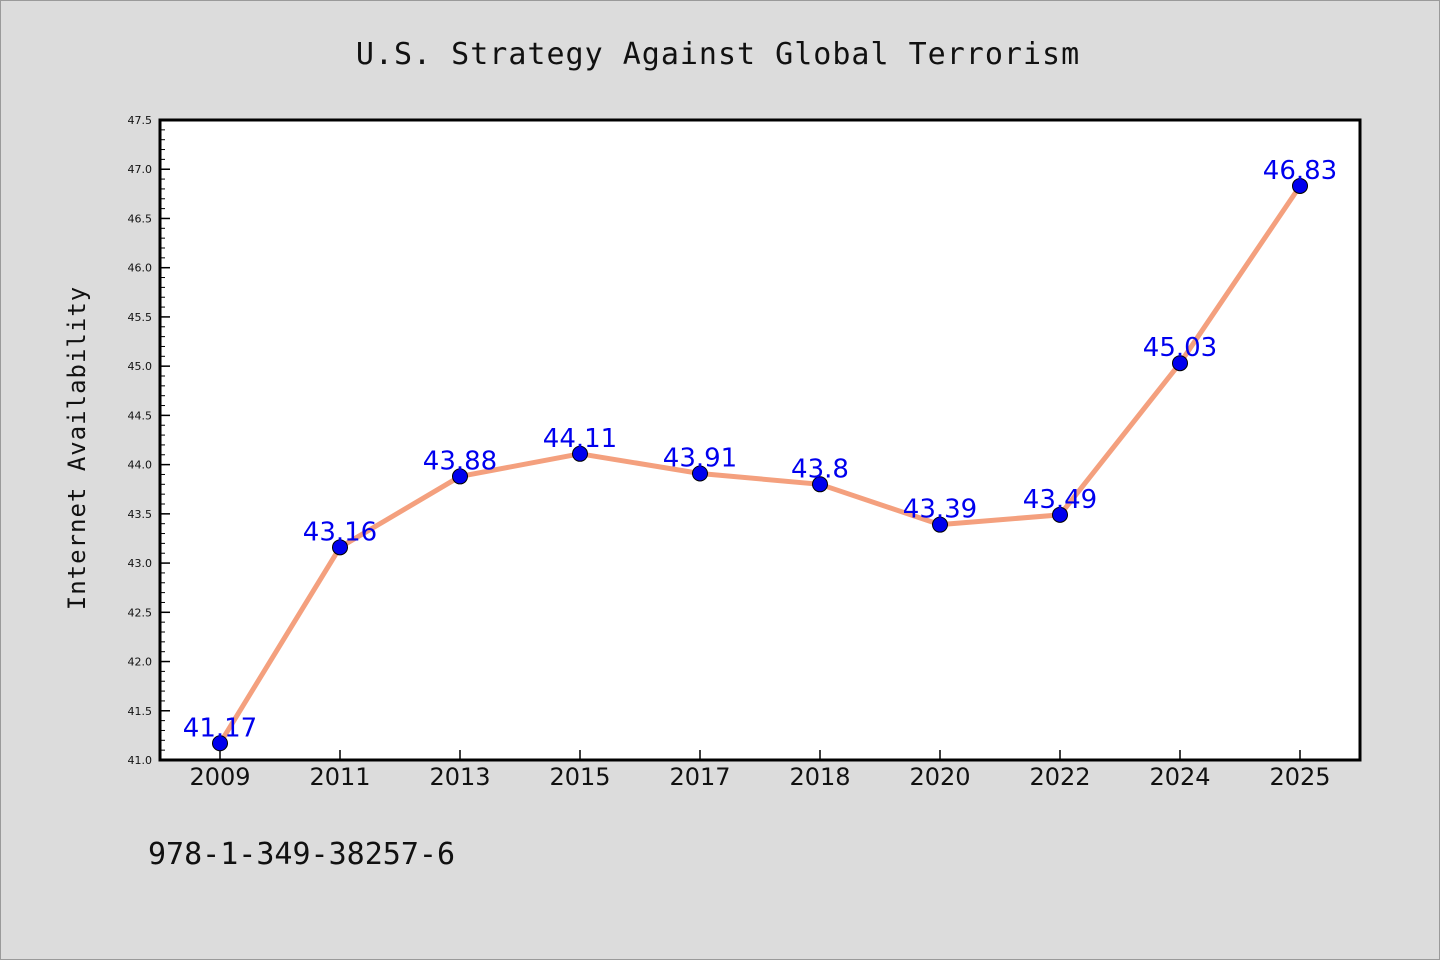 This screenshot has height=960, width=1440. Describe the element at coordinates (140, 366) in the screenshot. I see `y-tick-label: 45.0` at that location.